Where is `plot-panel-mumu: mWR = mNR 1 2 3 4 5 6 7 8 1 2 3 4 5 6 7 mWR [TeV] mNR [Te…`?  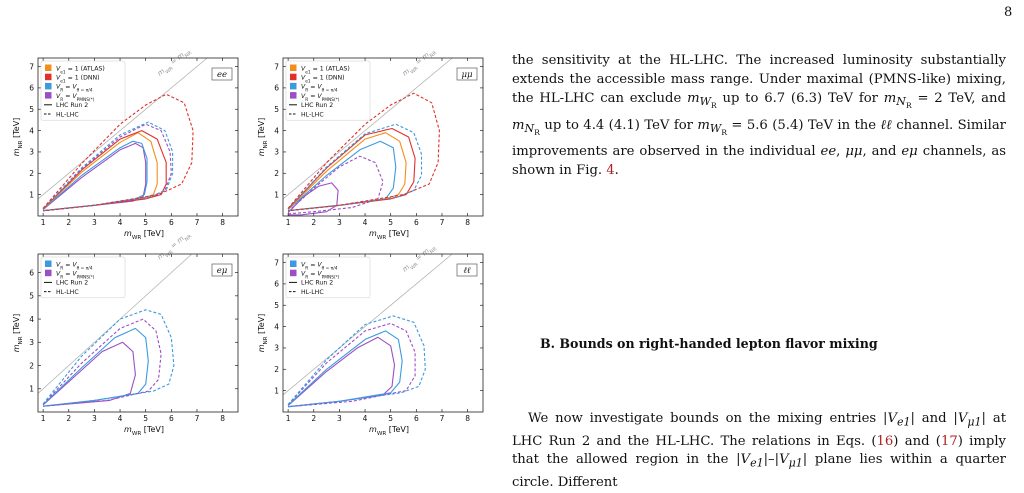 plot-panel-mumu: mWR = mNR 1 2 3 4 5 6 7 8 1 2 3 4 5 6 7 mWR [TeV] mNR [Te… is located at coordinates (373, 146).